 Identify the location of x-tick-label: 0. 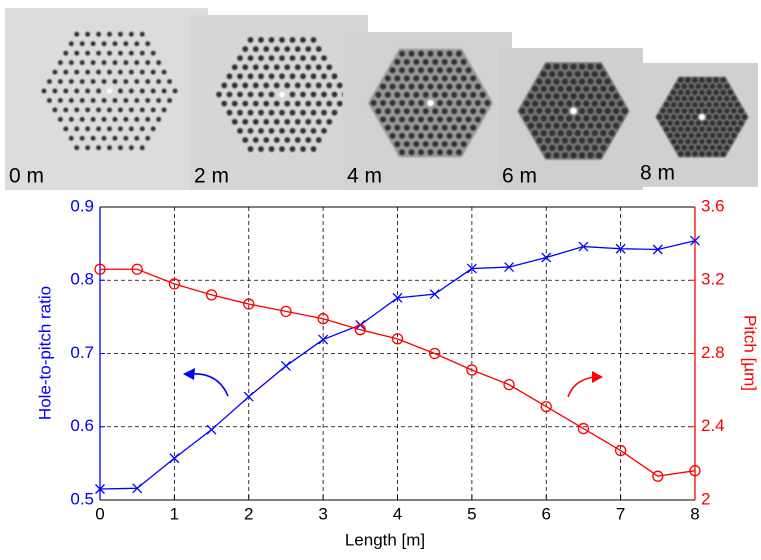
(99, 513).